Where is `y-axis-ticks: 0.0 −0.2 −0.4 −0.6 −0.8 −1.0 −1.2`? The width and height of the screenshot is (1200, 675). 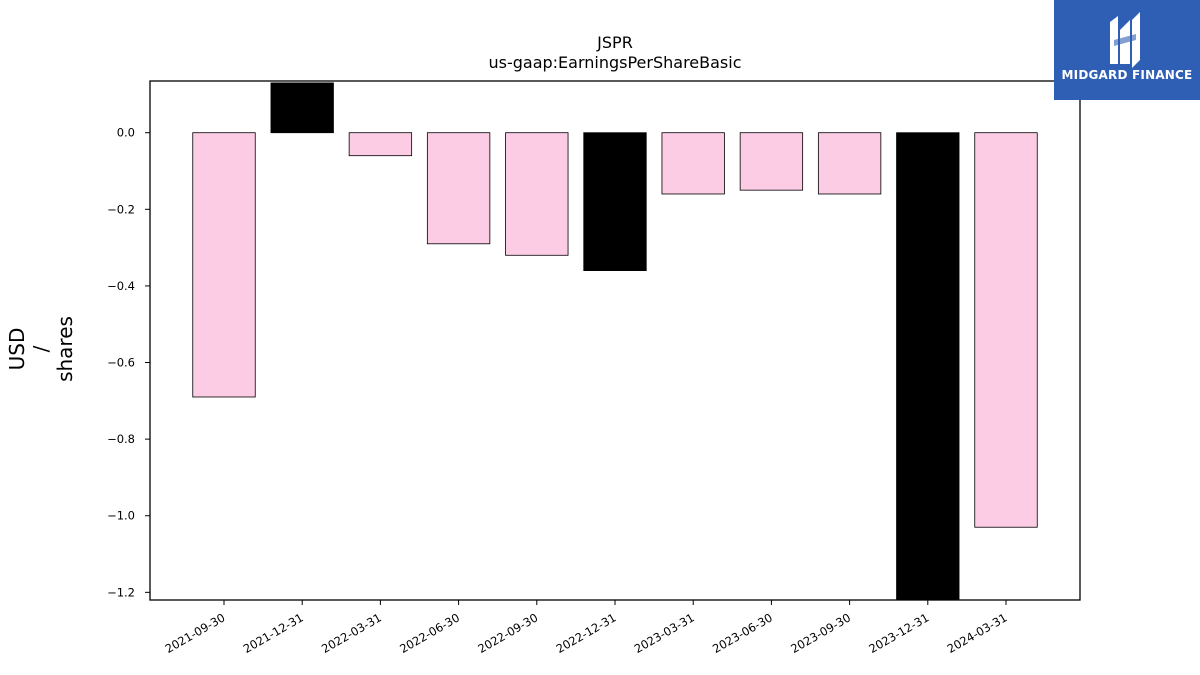
y-axis-ticks: 0.0 −0.2 −0.4 −0.6 −0.8 −1.0 −1.2 is located at coordinates (128, 362).